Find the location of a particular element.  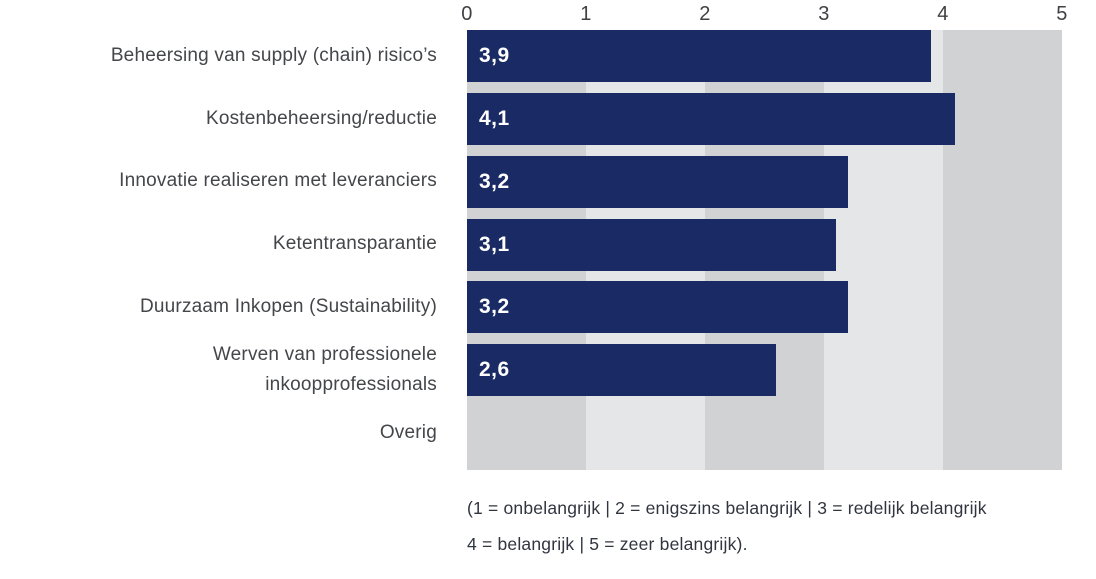

category-label-slot: Kostenbeheersing/reductie is located at coordinates (218, 124).